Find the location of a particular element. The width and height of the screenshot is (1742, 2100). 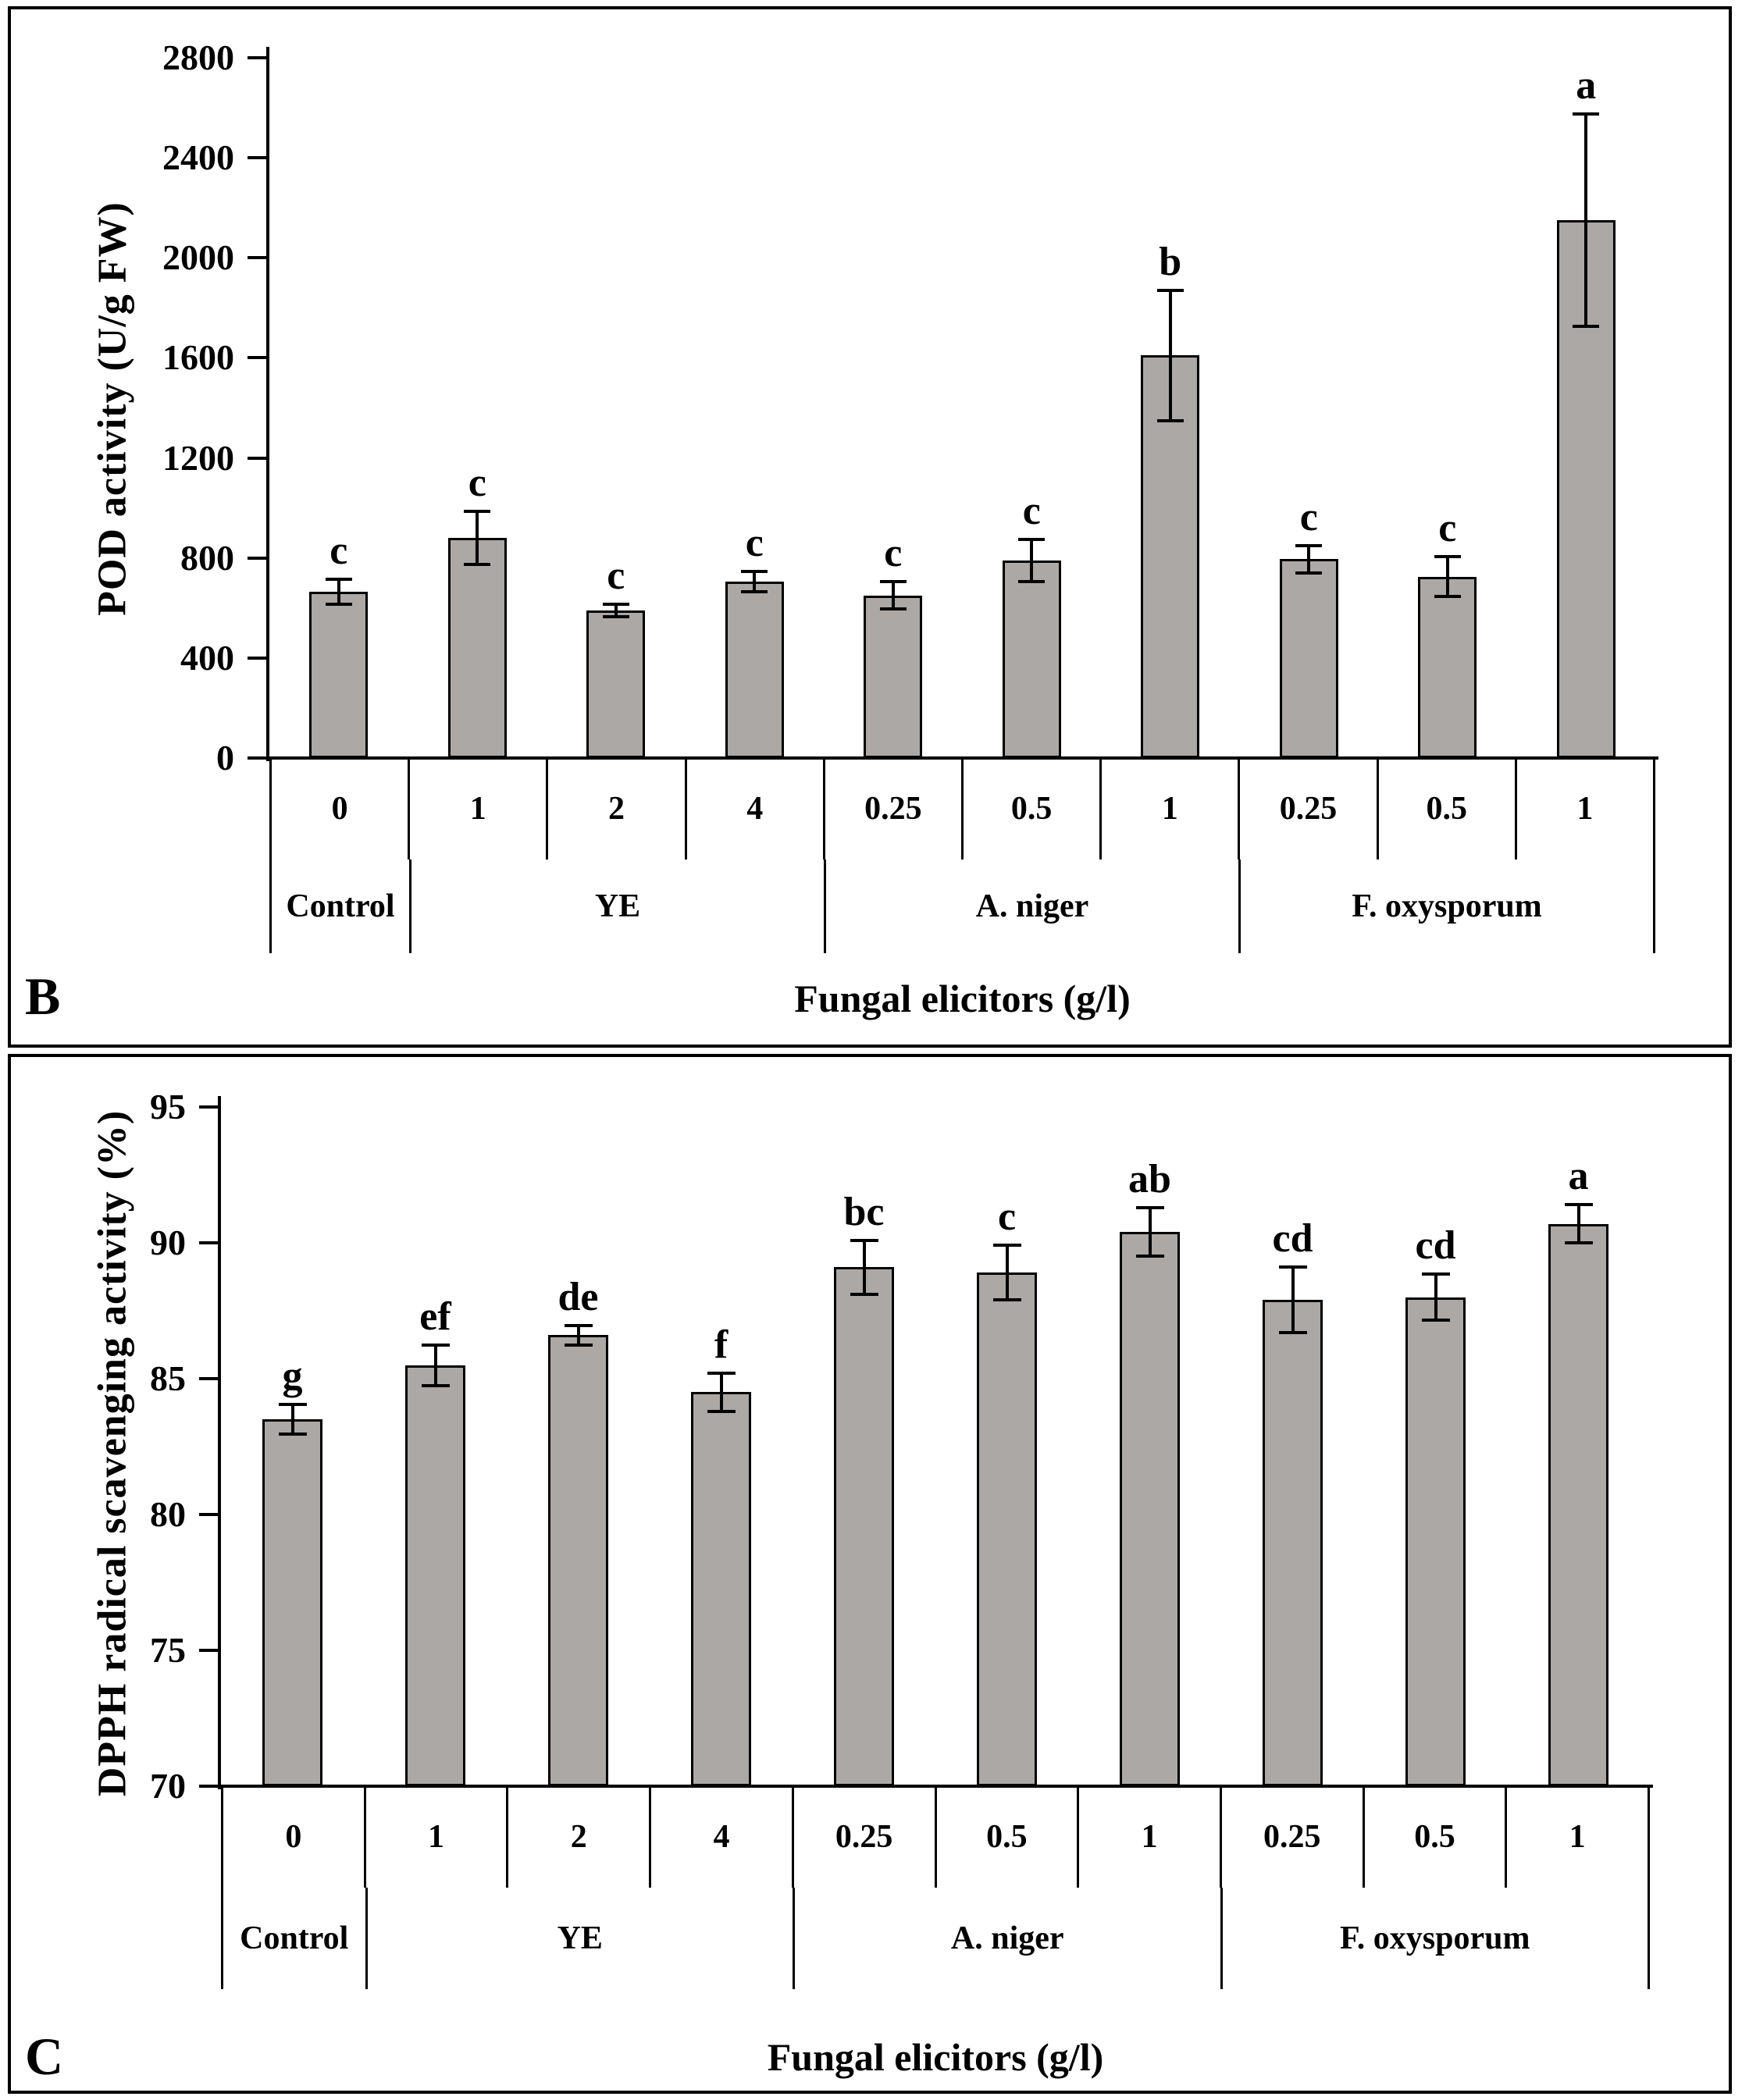

category-group-cell: F. oxysporum is located at coordinates (1435, 1938).